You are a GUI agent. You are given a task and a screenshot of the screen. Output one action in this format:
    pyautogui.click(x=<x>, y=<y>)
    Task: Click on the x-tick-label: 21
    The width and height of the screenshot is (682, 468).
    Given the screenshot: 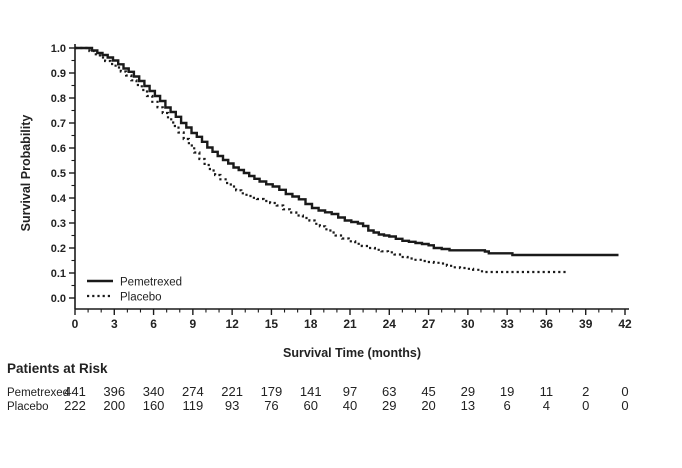 What is the action you would take?
    pyautogui.click(x=350, y=324)
    